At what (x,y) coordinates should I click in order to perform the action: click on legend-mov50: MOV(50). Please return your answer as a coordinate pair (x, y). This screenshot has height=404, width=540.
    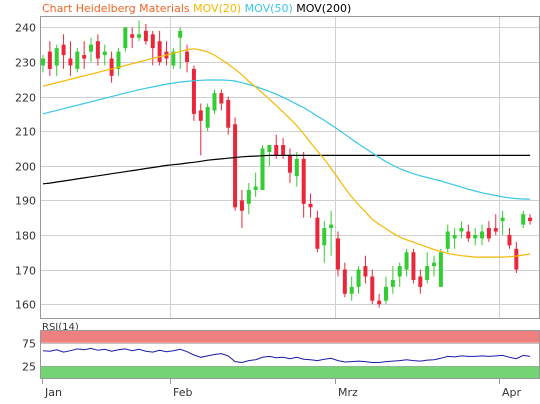
    Looking at the image, I should click on (267, 8).